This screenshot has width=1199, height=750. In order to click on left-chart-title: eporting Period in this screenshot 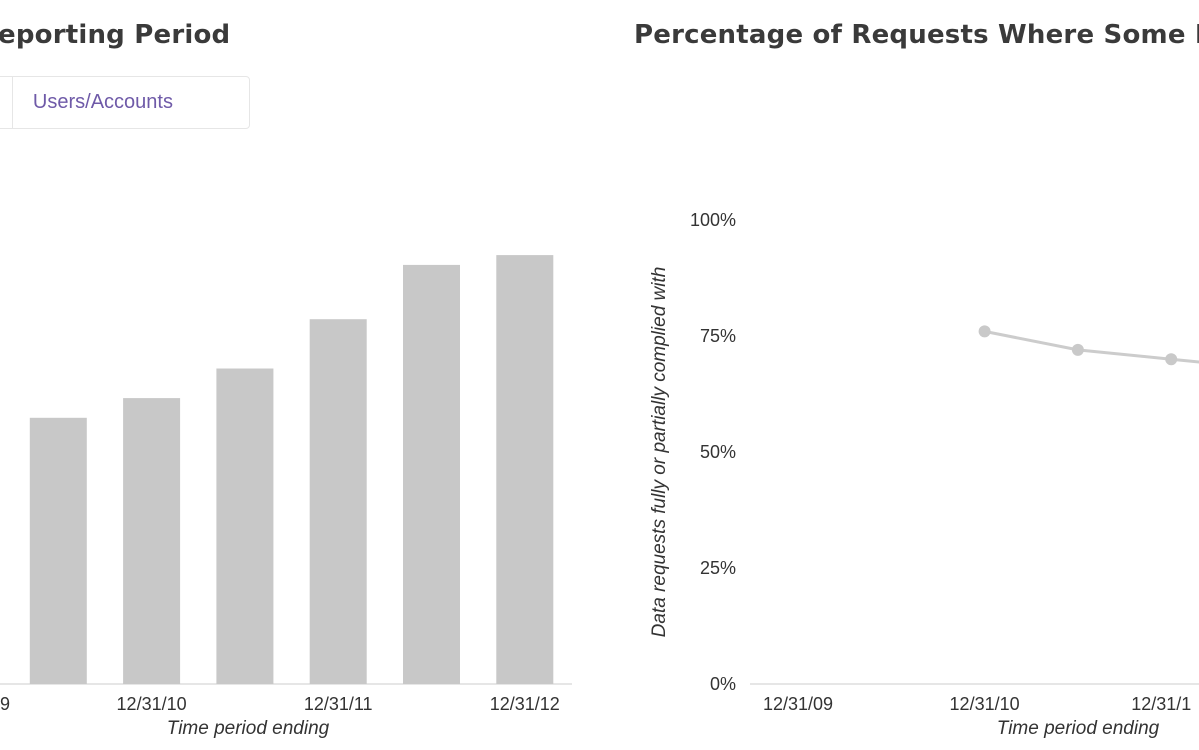, I will do `click(115, 35)`.